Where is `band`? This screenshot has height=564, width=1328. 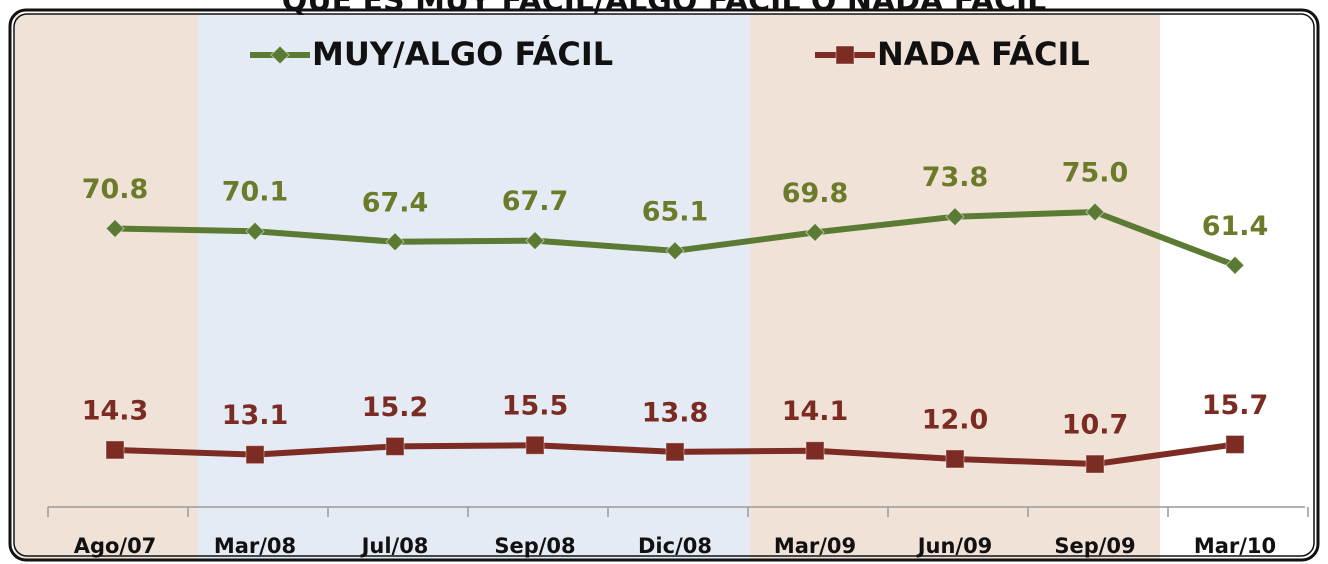 band is located at coordinates (106, 286).